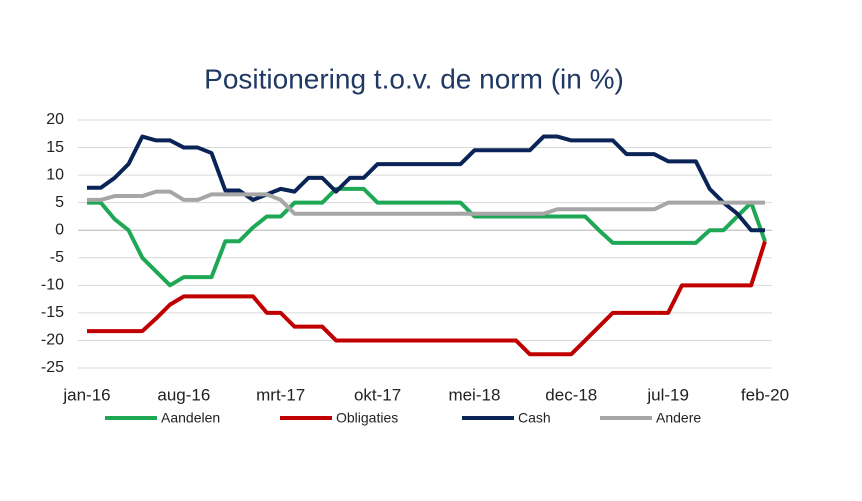 The width and height of the screenshot is (862, 501). Describe the element at coordinates (52, 312) in the screenshot. I see `y-tick-label: -15` at that location.